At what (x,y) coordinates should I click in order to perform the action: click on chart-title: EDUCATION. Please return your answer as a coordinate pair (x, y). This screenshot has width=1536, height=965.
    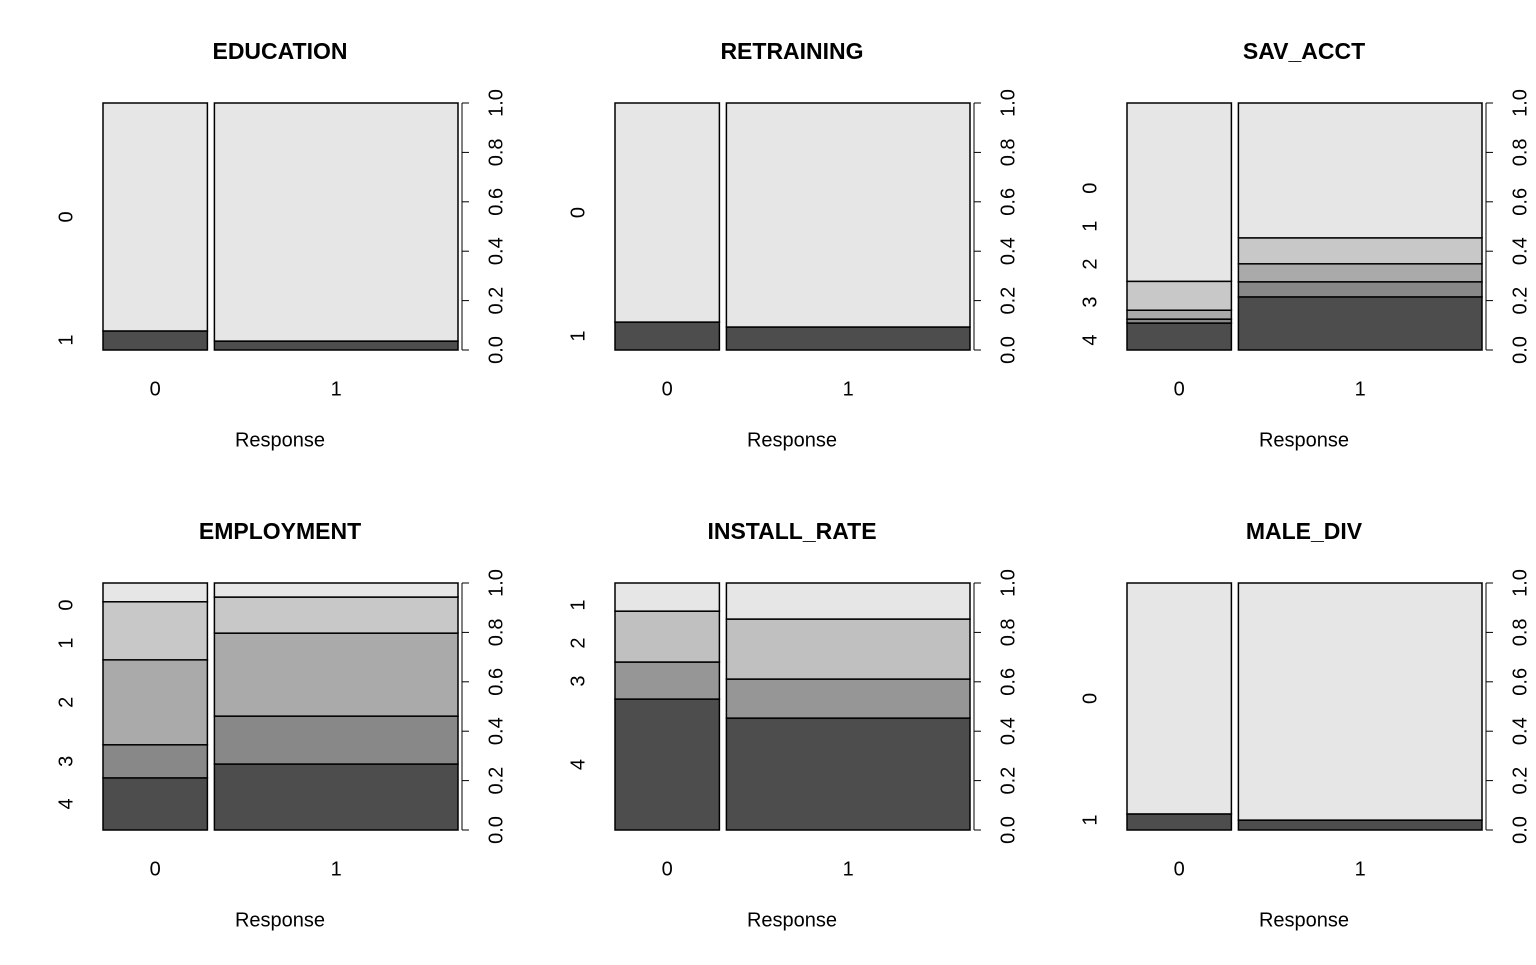
    Looking at the image, I should click on (279, 51).